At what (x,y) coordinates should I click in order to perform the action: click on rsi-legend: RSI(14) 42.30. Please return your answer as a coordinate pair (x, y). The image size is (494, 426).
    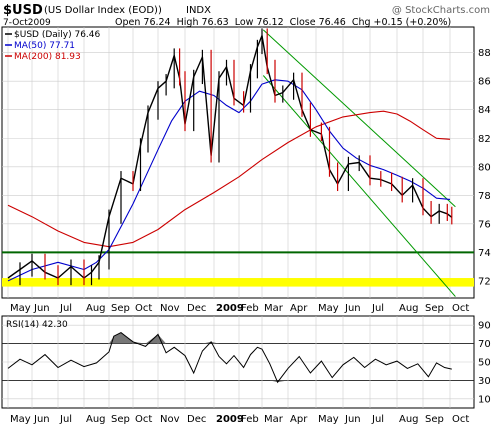
    Looking at the image, I should click on (37, 325).